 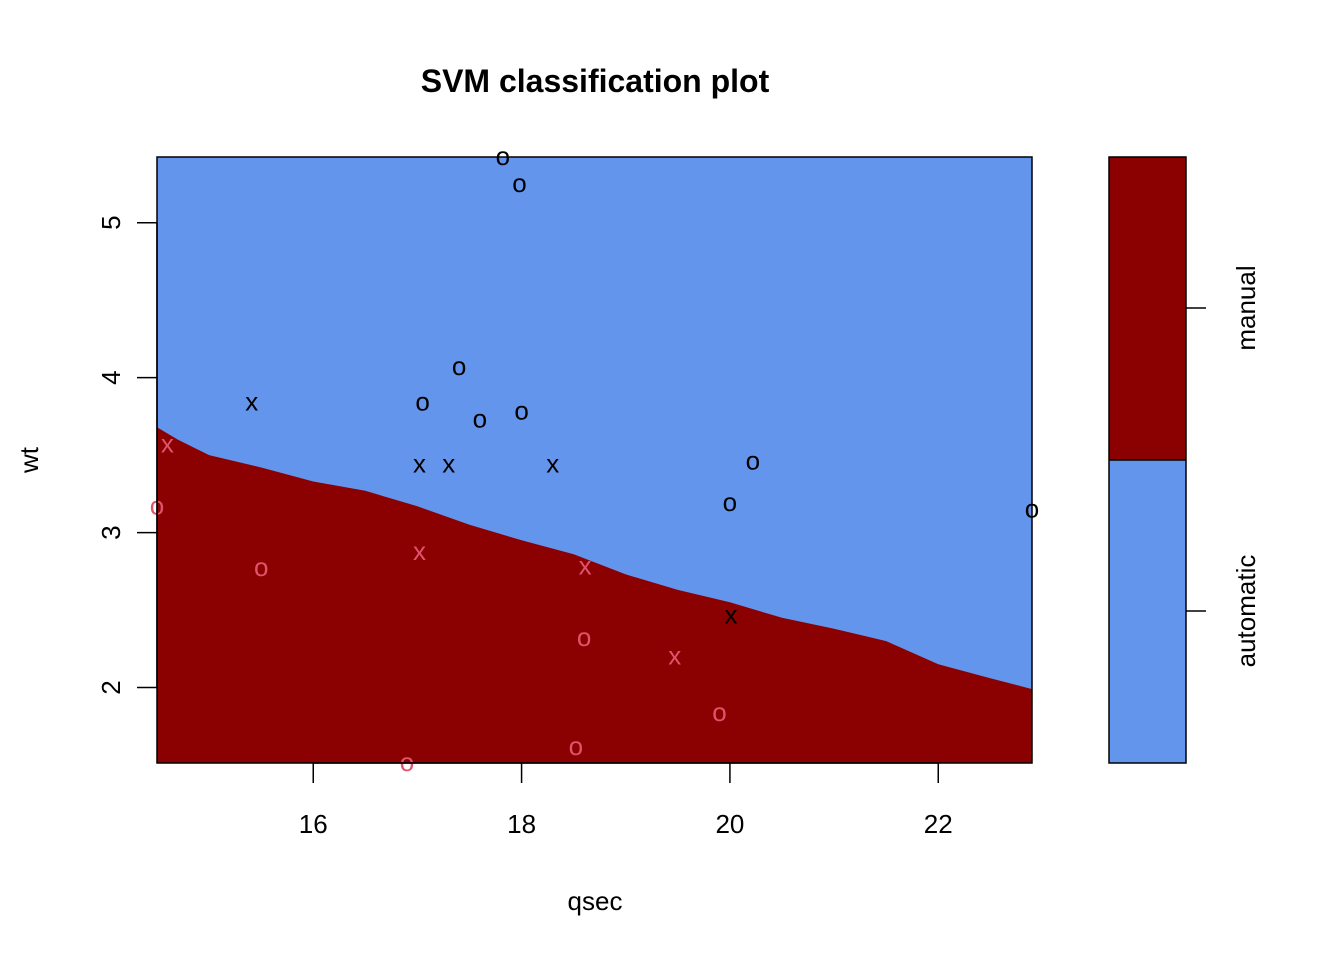 What do you see at coordinates (1246, 611) in the screenshot?
I see `legend-automatic-label: automatic` at bounding box center [1246, 611].